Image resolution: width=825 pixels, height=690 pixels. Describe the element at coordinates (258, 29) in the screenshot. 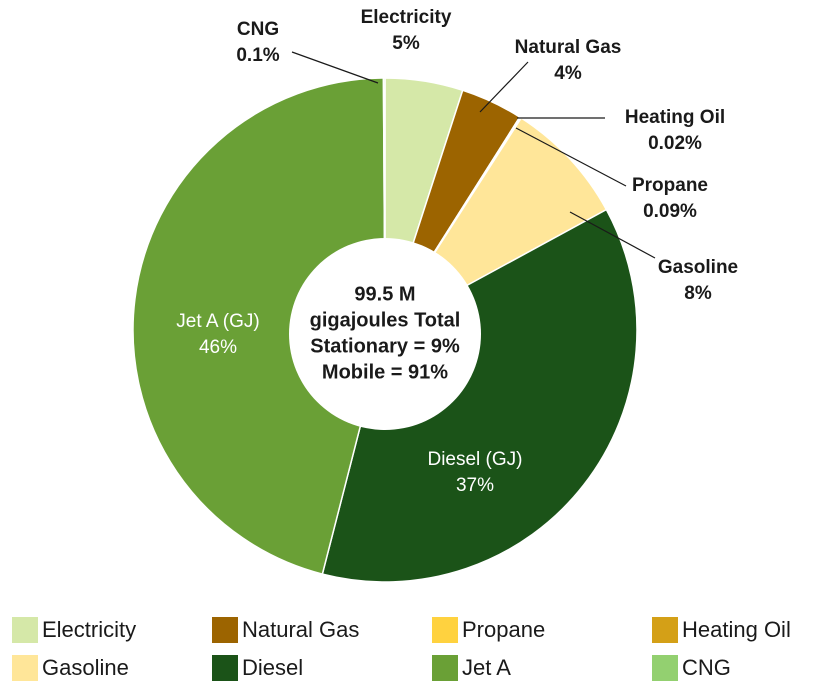

I see `slice-label: CNG` at that location.